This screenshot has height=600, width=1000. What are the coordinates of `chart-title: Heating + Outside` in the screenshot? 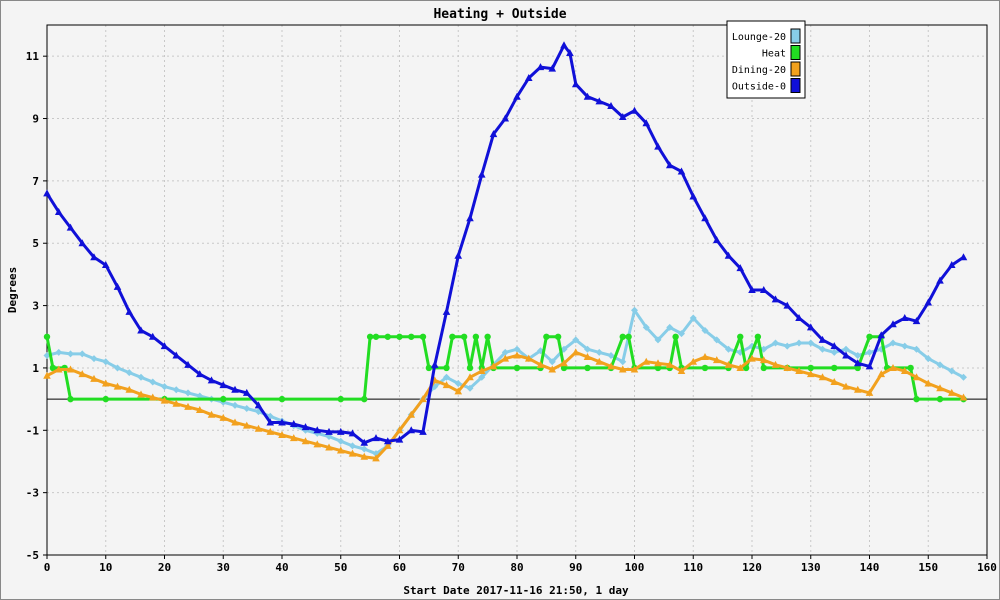 It's located at (499, 14).